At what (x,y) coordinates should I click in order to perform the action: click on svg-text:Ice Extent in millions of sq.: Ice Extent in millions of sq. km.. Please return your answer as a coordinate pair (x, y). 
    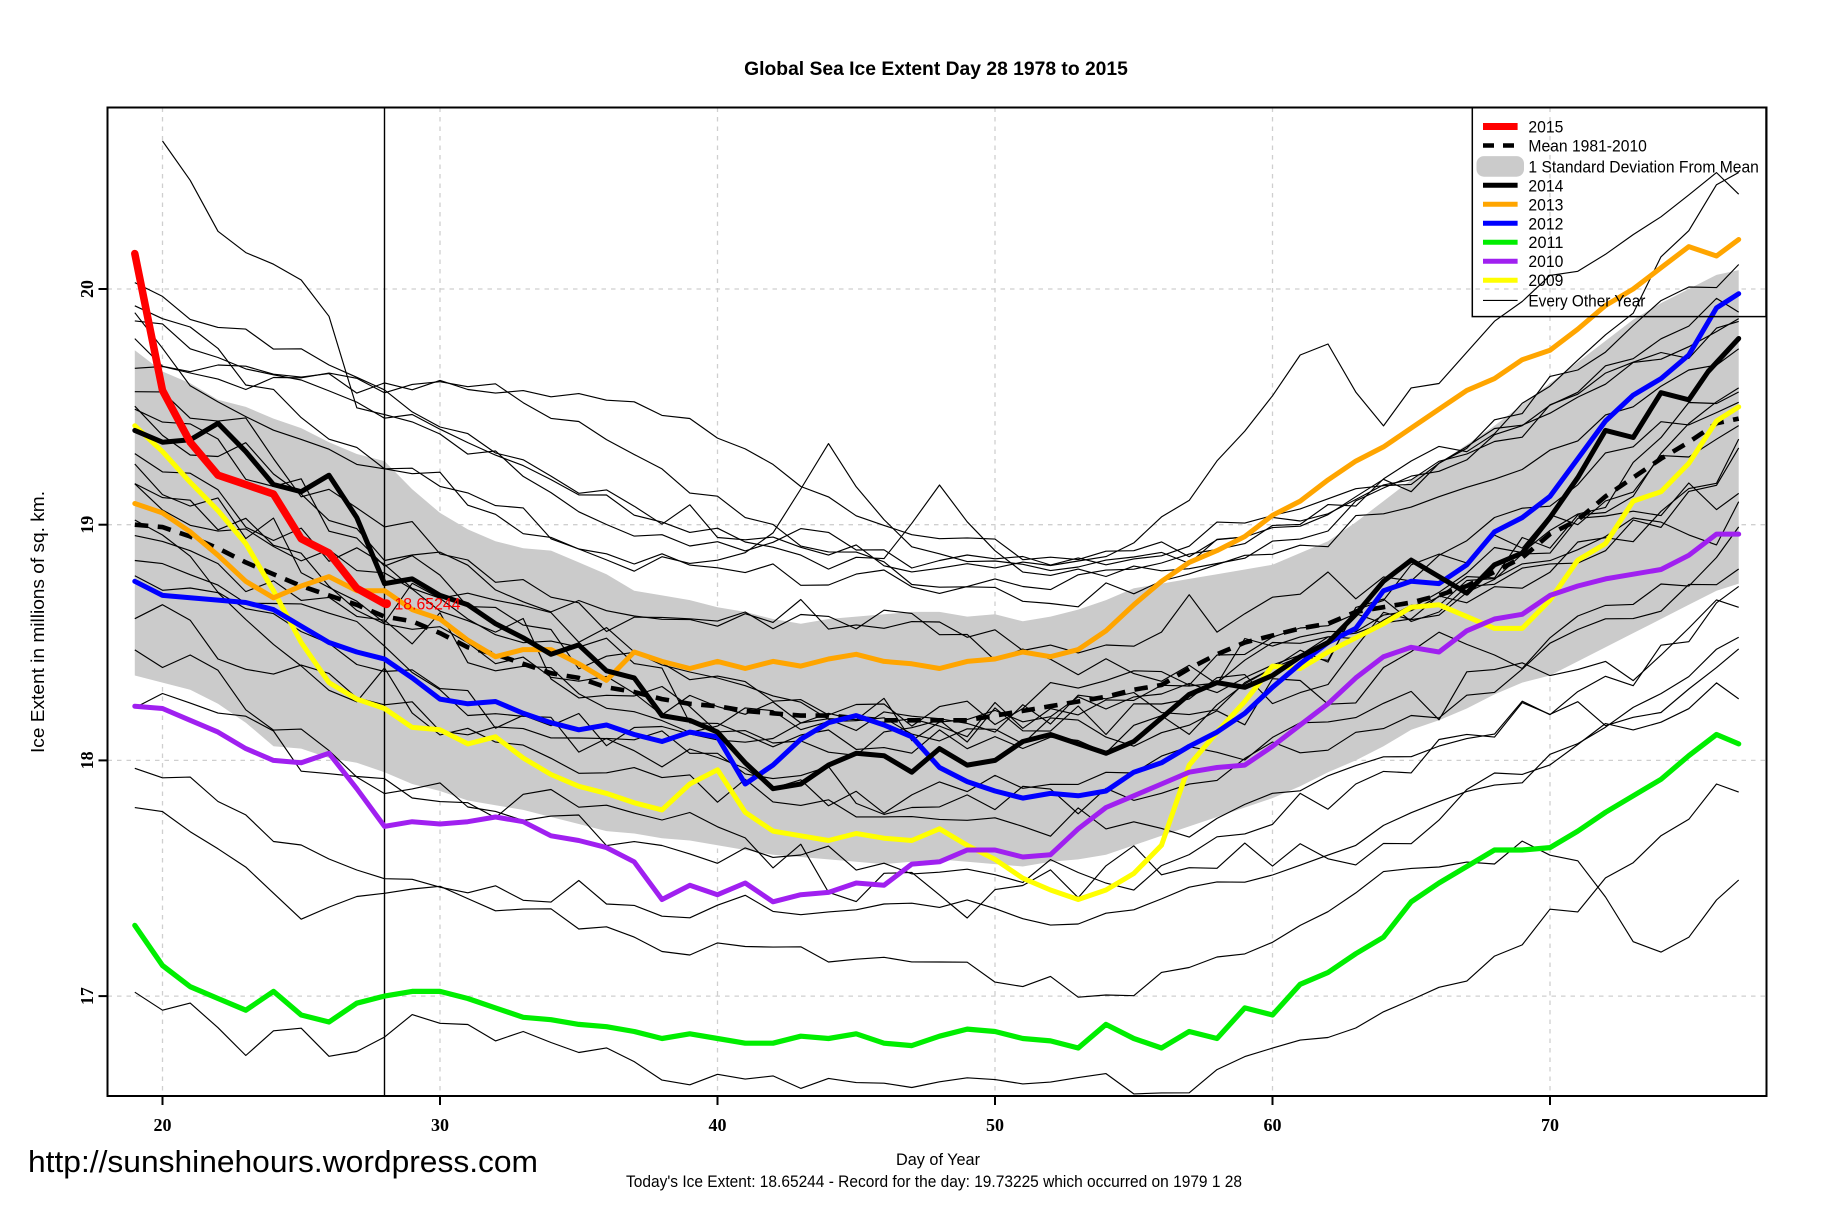
    Looking at the image, I should click on (38, 622).